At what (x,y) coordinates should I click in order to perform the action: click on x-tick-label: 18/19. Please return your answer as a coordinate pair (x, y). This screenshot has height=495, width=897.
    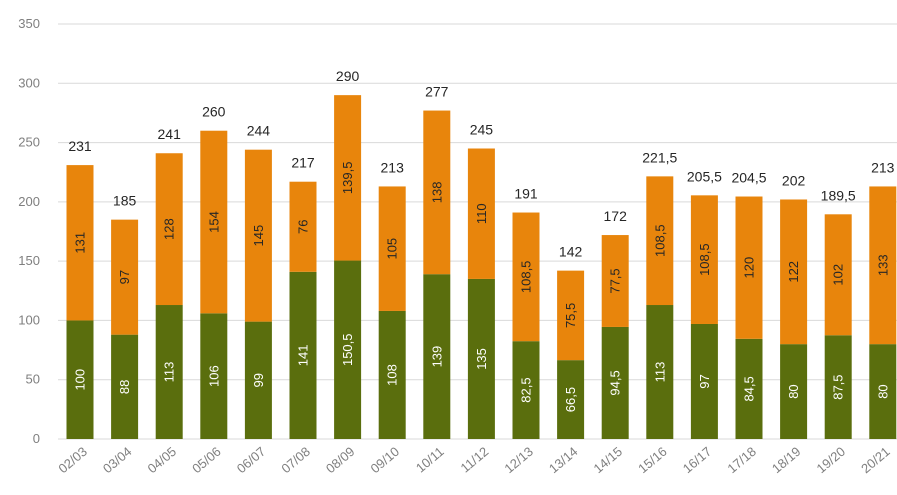
    Looking at the image, I should click on (786, 460).